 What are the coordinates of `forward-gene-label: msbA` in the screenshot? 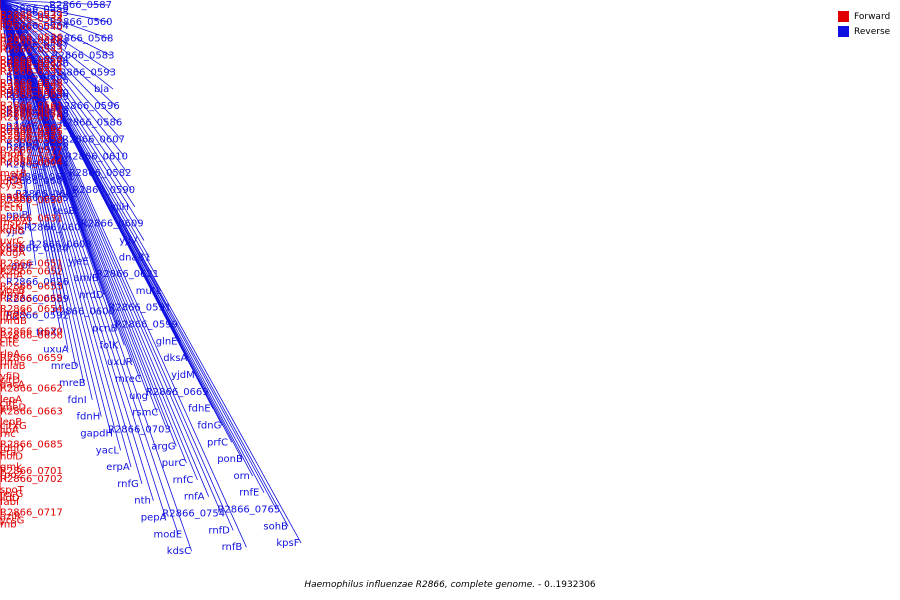 It's located at (14, 223).